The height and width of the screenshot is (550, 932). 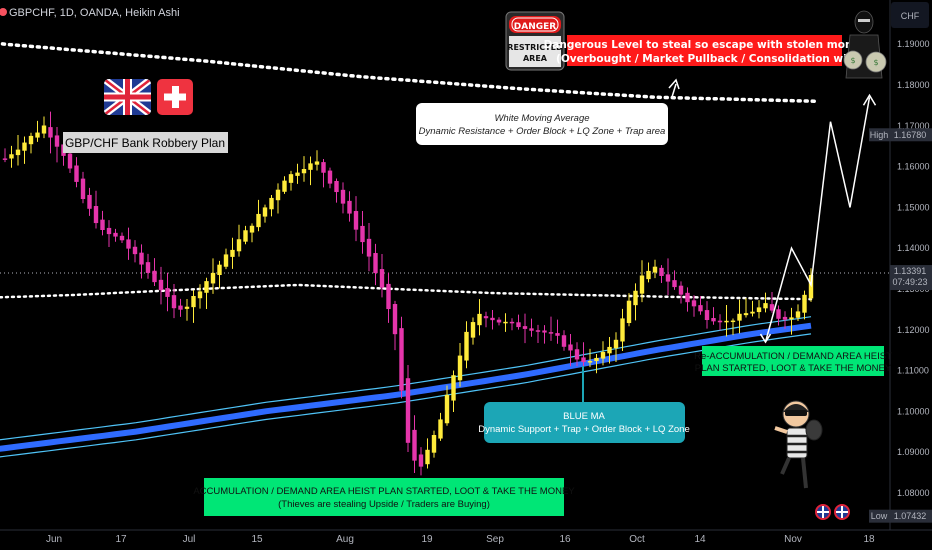 I want to click on y-tick-label: 1.09000, so click(x=913, y=452).